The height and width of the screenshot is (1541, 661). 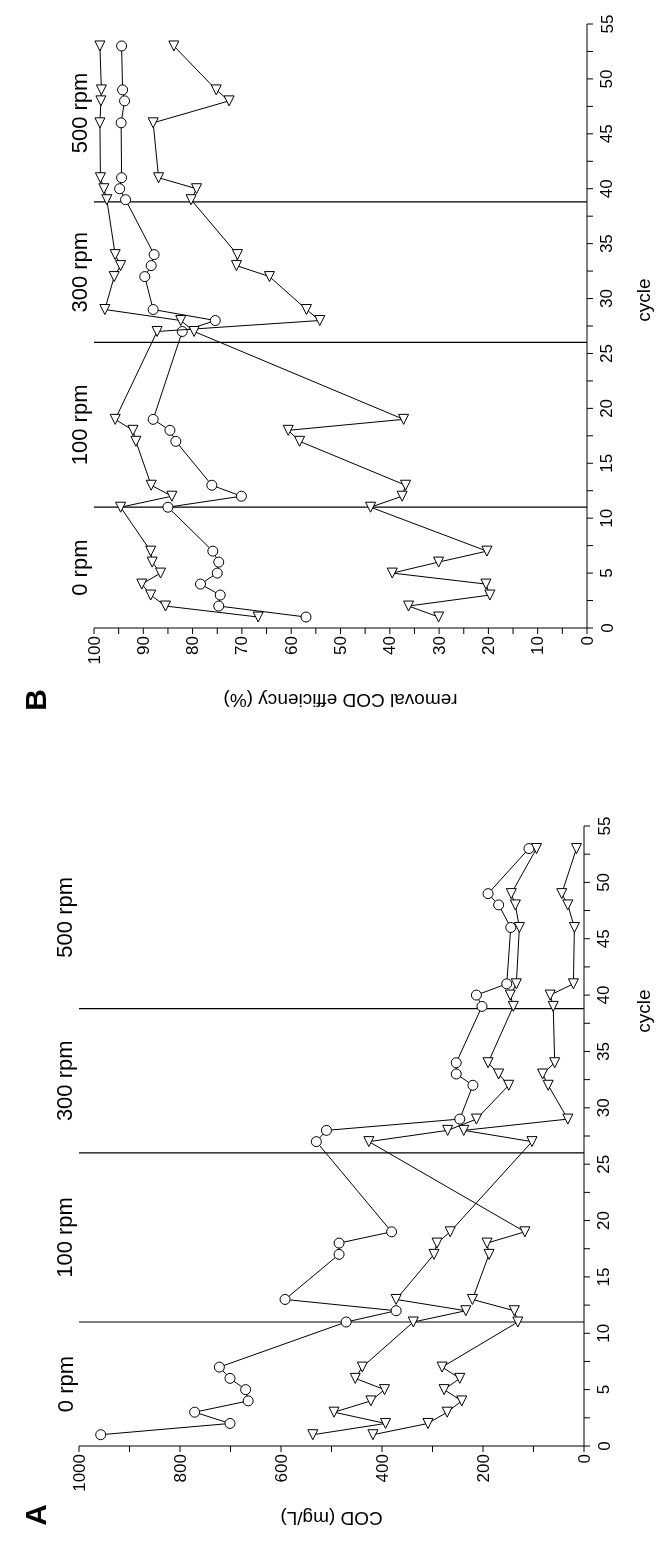 What do you see at coordinates (538, 645) in the screenshot?
I see `x-tick-label: 10` at bounding box center [538, 645].